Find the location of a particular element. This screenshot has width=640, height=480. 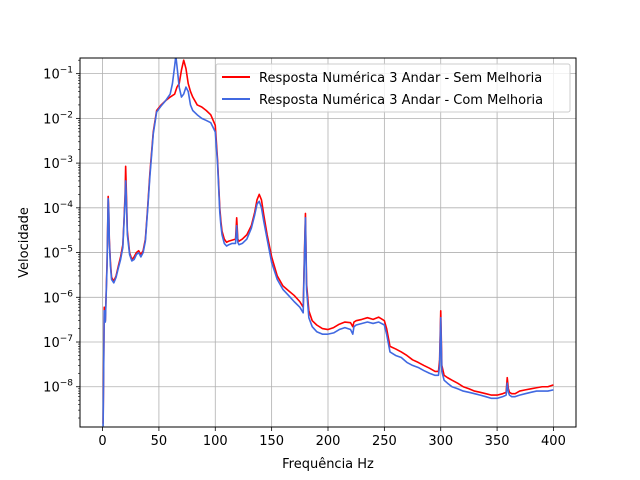

x-tick-label: 50 is located at coordinates (159, 441).